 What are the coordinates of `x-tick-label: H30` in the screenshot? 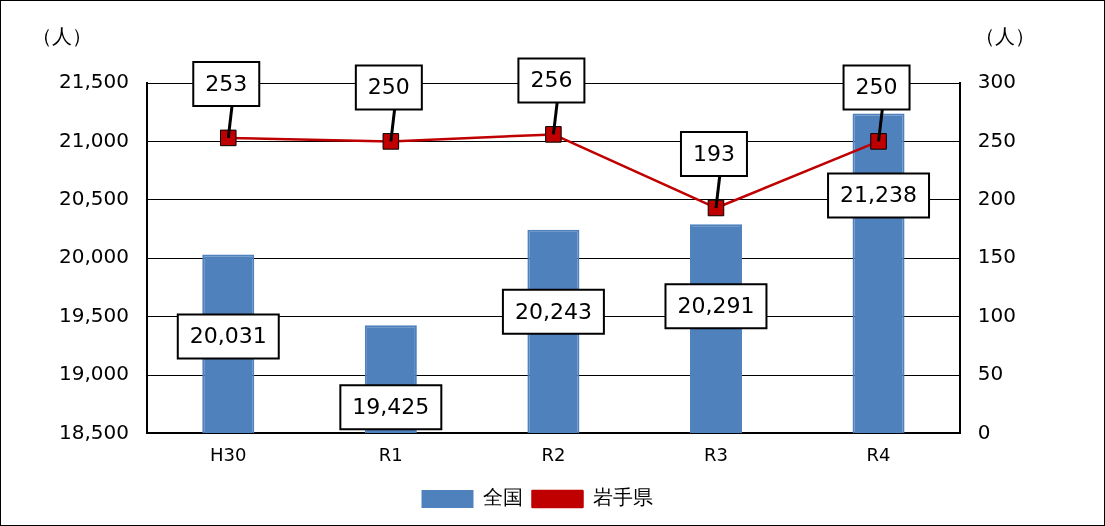 It's located at (228, 454).